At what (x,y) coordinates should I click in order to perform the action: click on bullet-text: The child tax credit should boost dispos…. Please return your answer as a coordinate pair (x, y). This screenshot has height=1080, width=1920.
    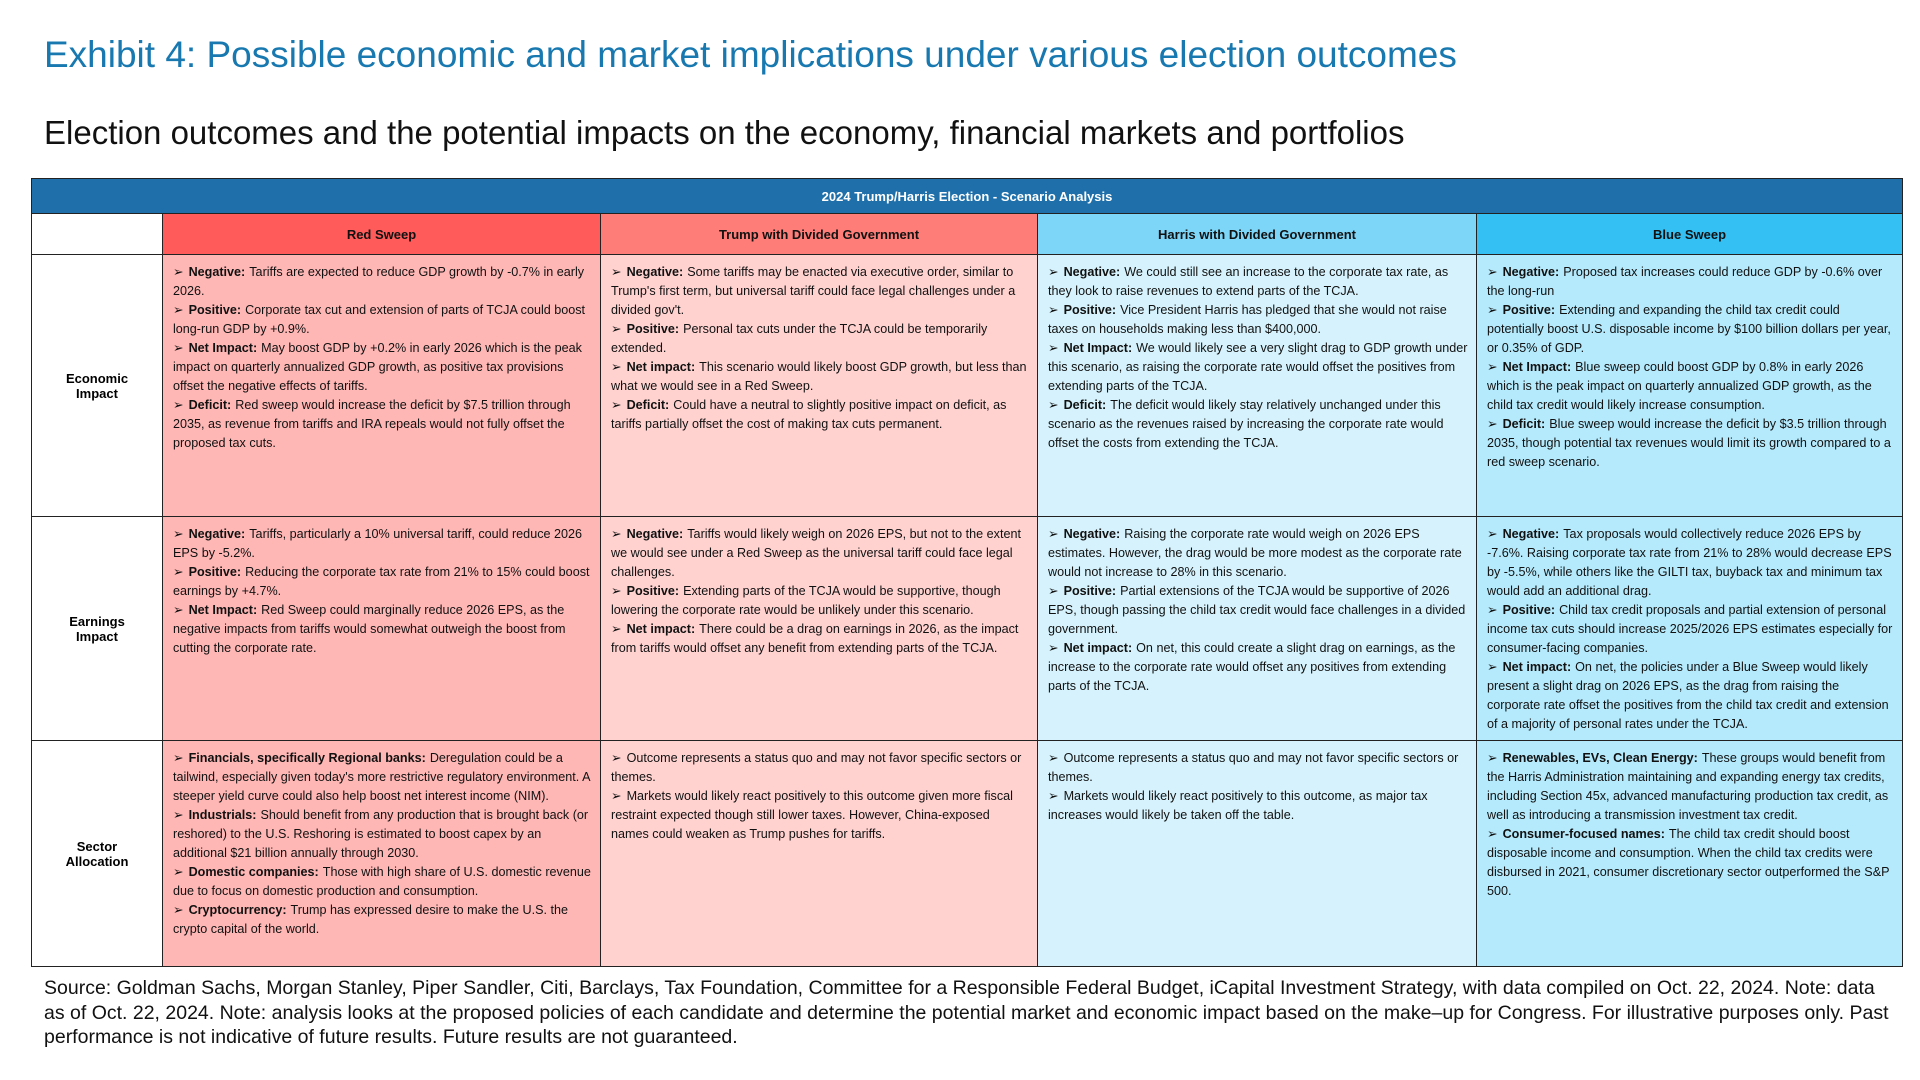
    Looking at the image, I should click on (1688, 862).